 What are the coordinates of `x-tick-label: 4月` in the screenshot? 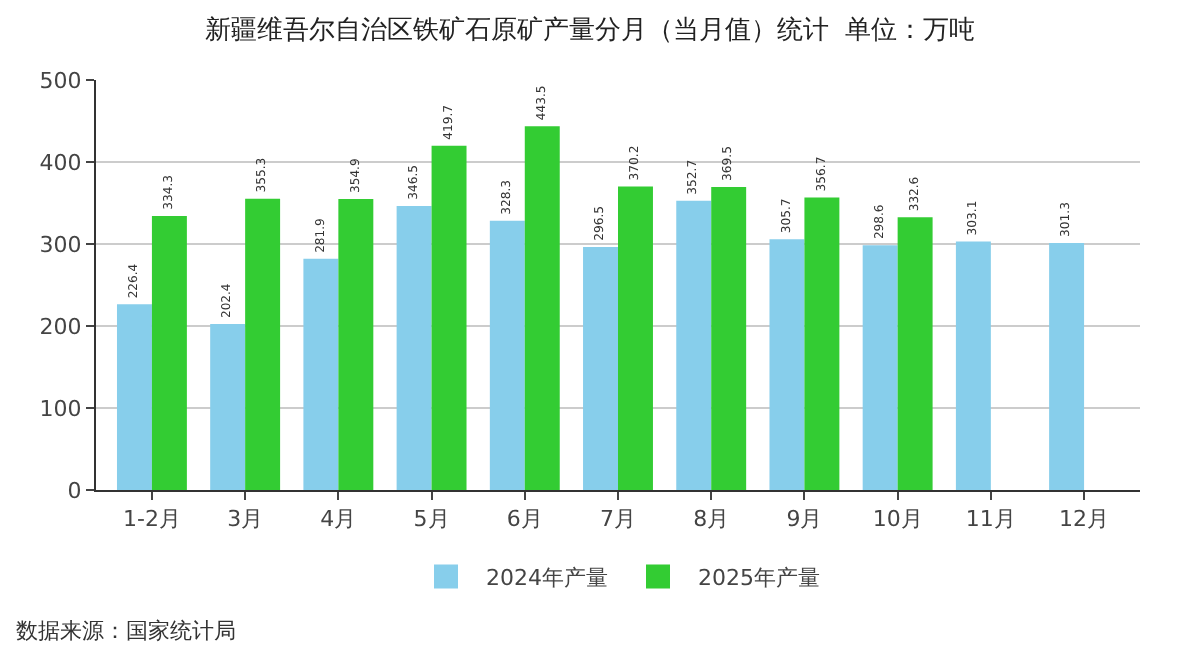 It's located at (338, 519).